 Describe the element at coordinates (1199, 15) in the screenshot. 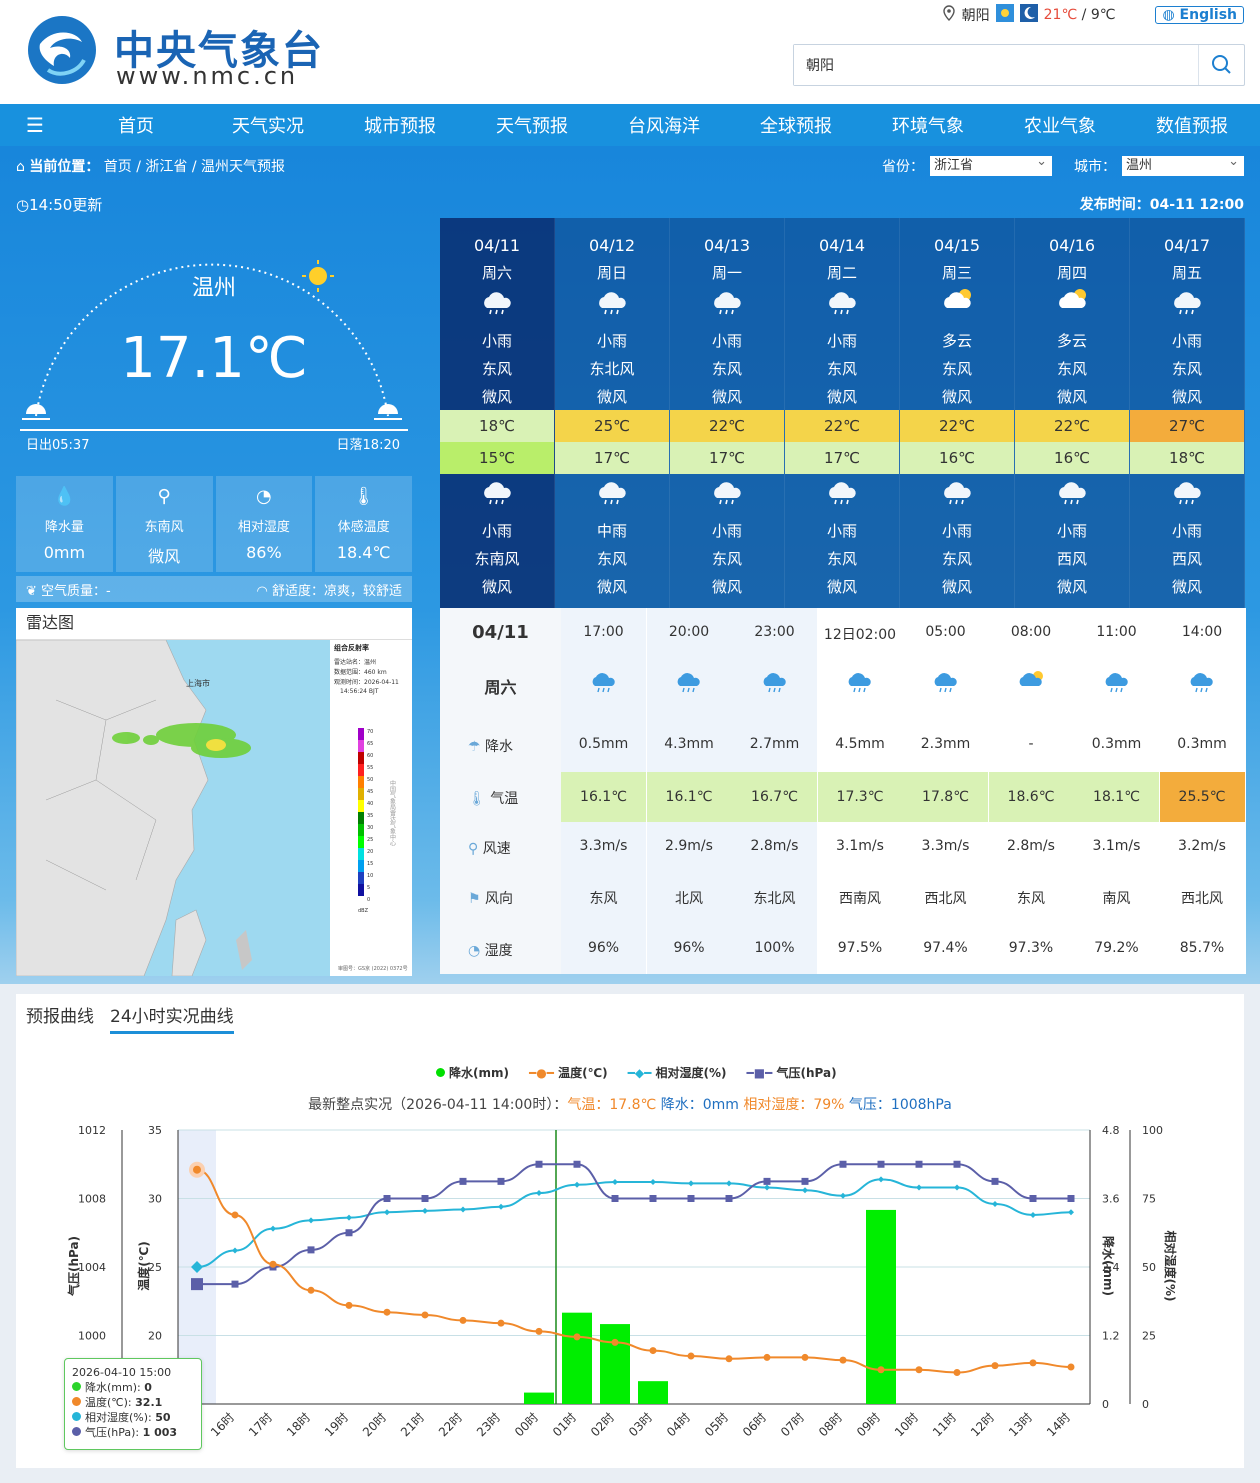

I see `english-button: ◍ English` at that location.